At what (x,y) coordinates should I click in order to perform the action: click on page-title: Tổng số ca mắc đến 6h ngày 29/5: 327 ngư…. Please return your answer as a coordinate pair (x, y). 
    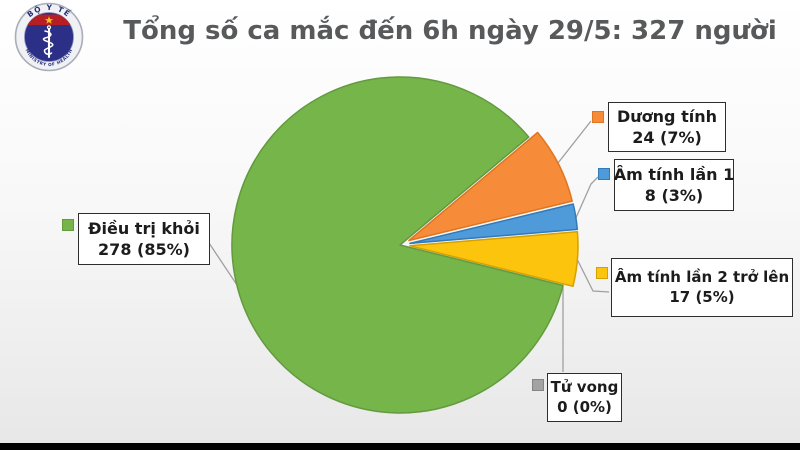
    Looking at the image, I should click on (450, 31).